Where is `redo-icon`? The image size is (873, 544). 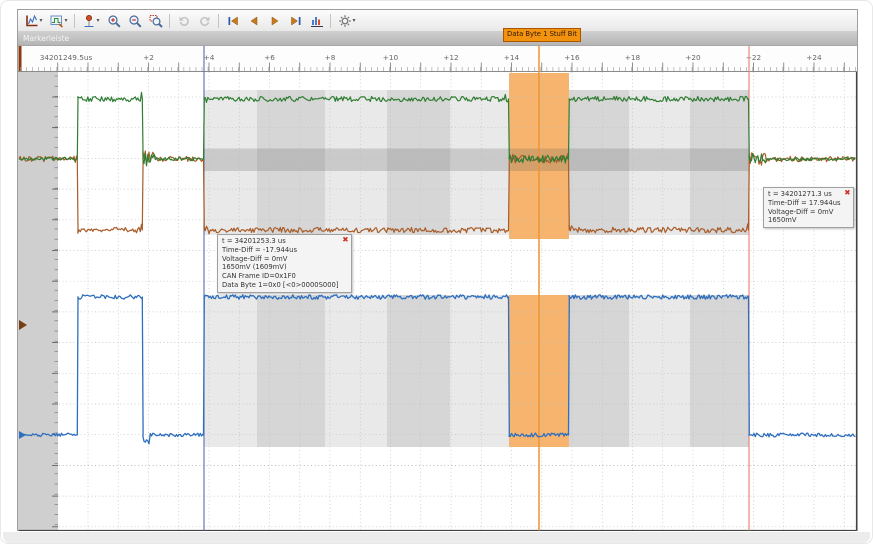
redo-icon is located at coordinates (204, 21).